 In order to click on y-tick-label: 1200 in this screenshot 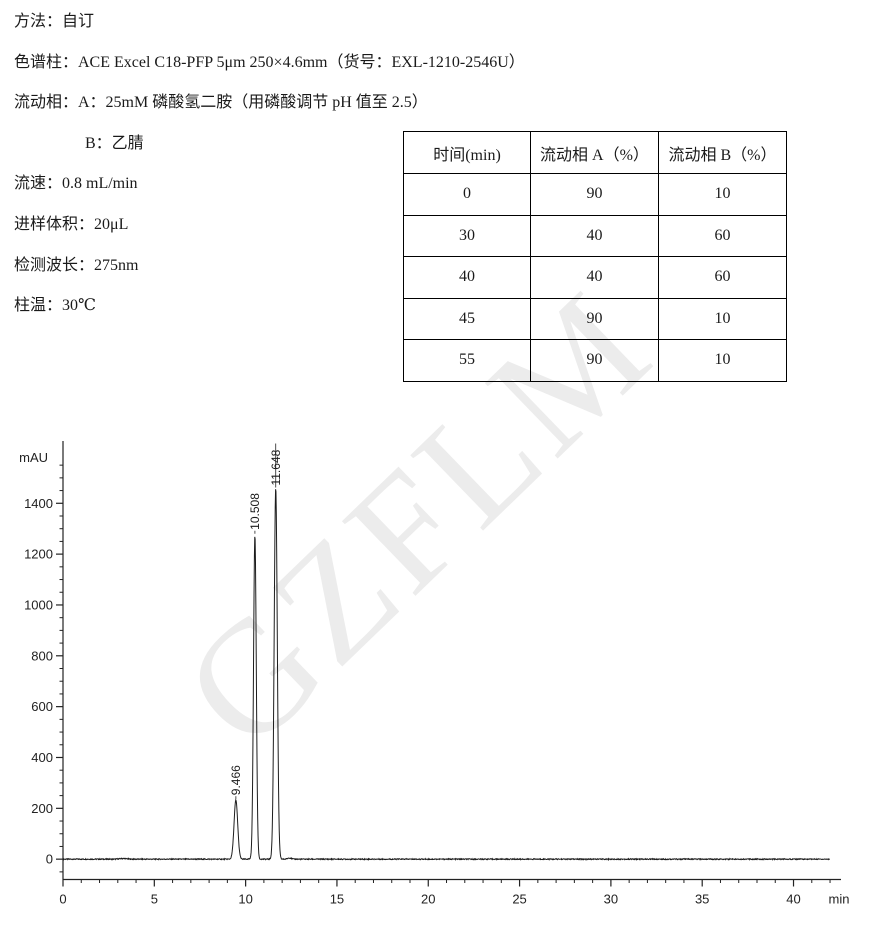, I will do `click(38, 554)`.